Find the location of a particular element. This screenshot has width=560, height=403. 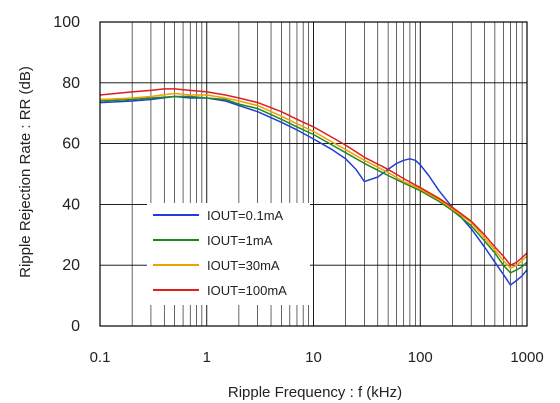

y-tick-label: 0 is located at coordinates (75, 326).